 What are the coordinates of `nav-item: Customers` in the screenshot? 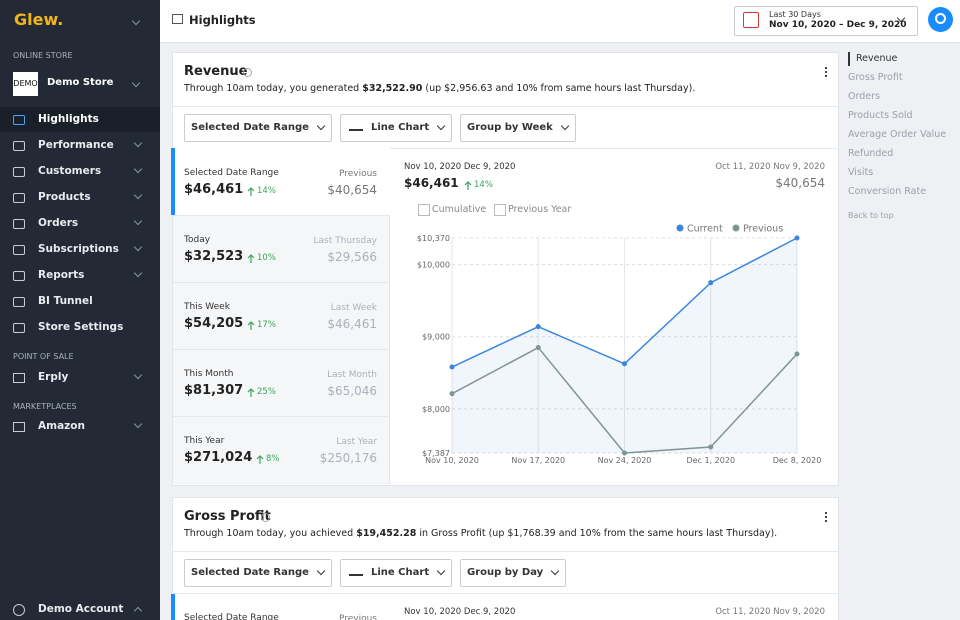 It's located at (70, 171).